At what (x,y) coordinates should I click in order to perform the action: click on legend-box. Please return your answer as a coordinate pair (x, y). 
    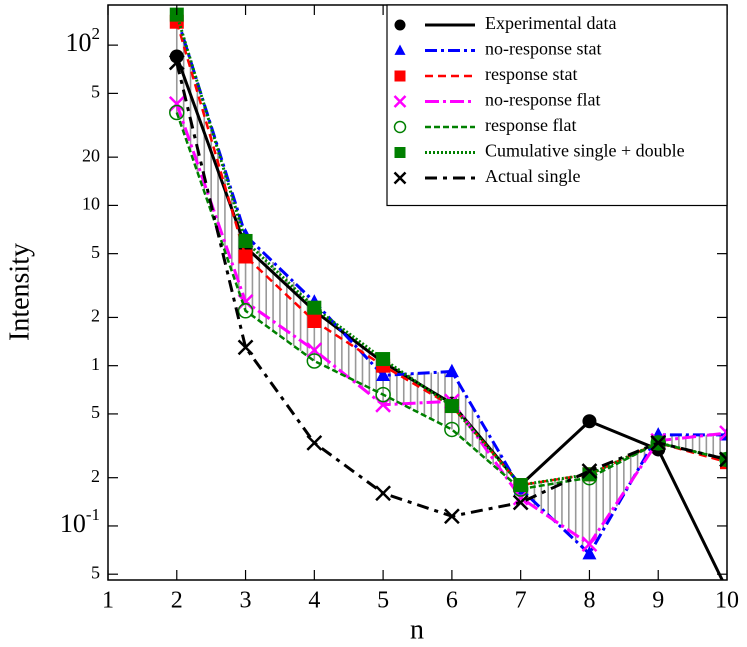
    Looking at the image, I should click on (557, 105).